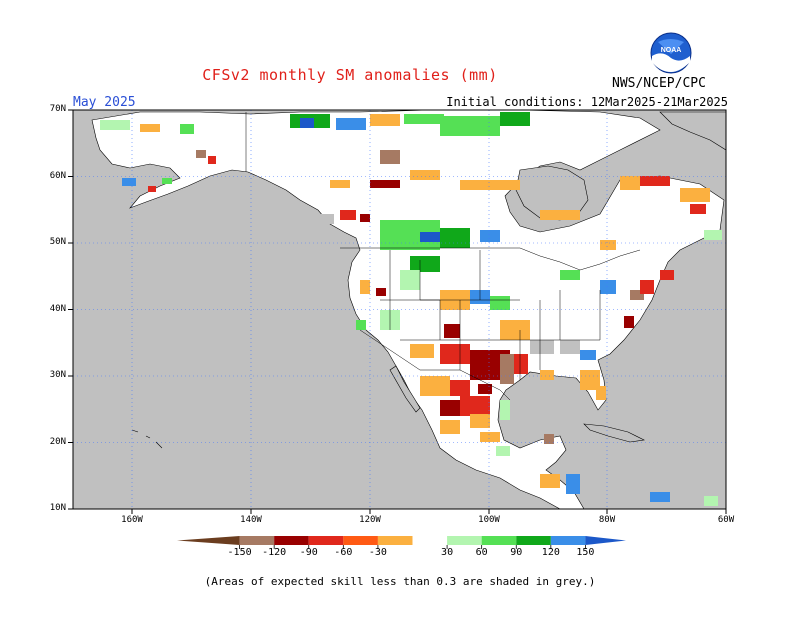  I want to click on lon-label-120w: 120W, so click(370, 520).